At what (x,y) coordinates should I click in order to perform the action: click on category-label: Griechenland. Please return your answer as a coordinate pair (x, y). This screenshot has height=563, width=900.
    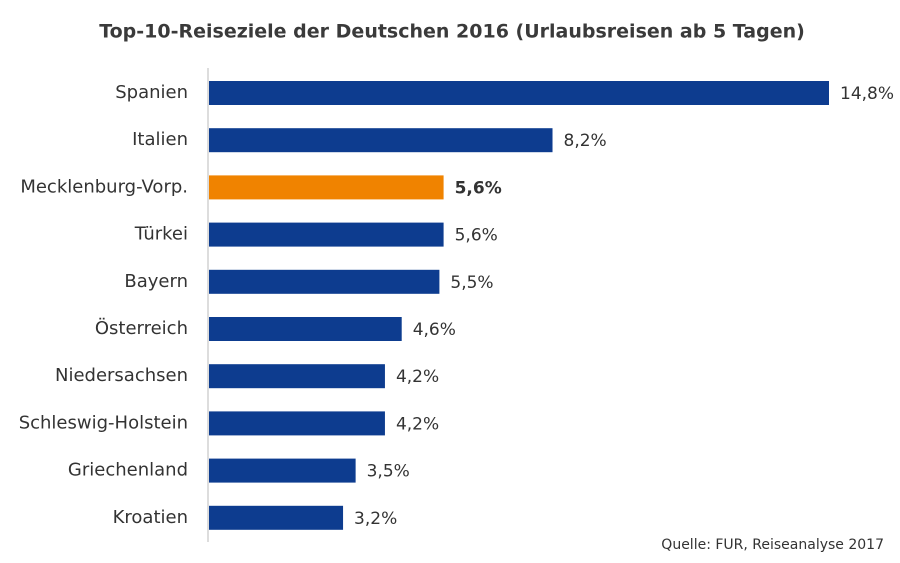
    Looking at the image, I should click on (128, 470).